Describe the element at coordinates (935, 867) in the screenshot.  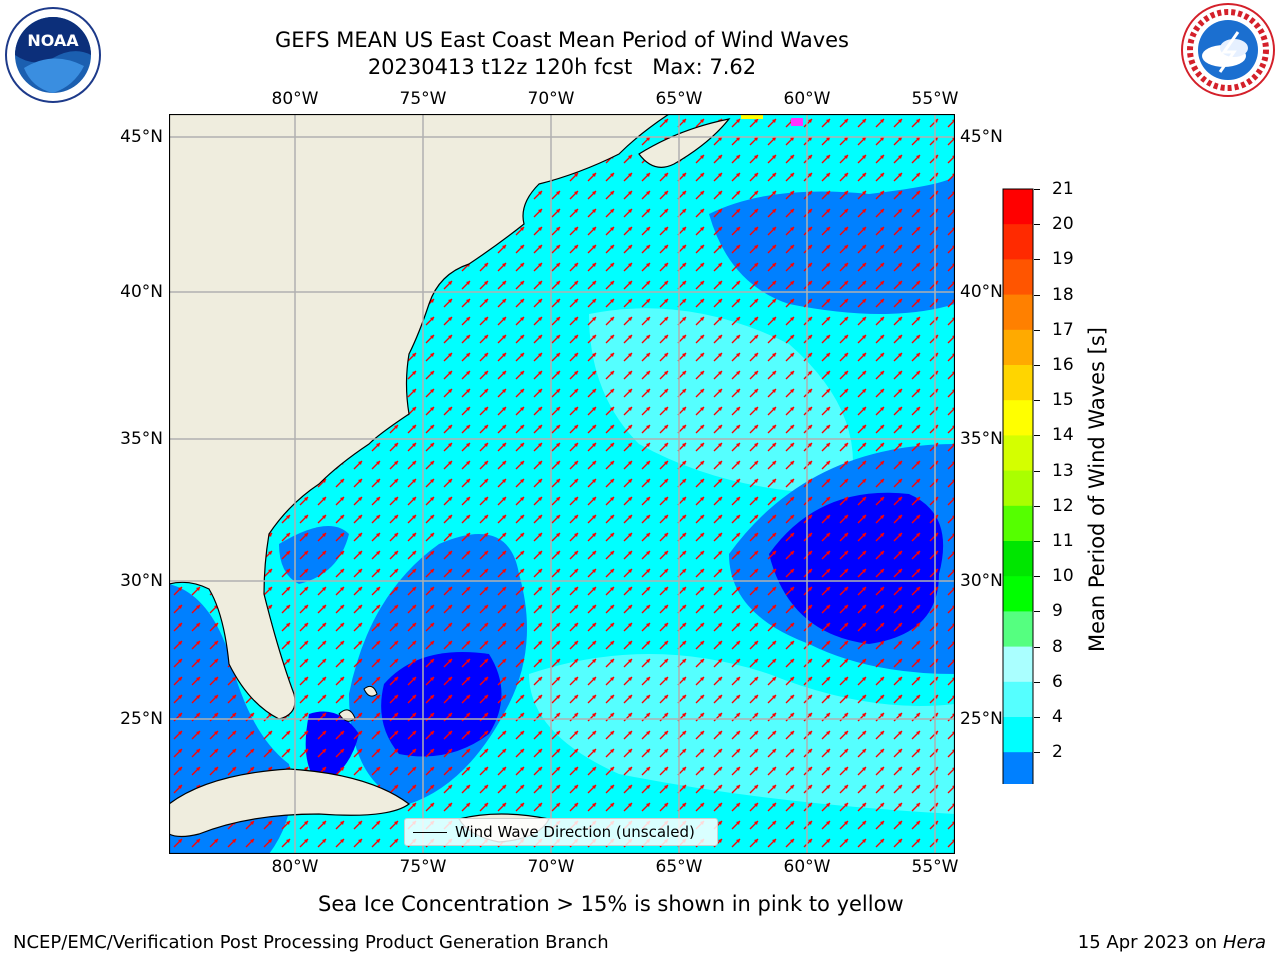
I see `lon-tick-bottom: 55°W` at that location.